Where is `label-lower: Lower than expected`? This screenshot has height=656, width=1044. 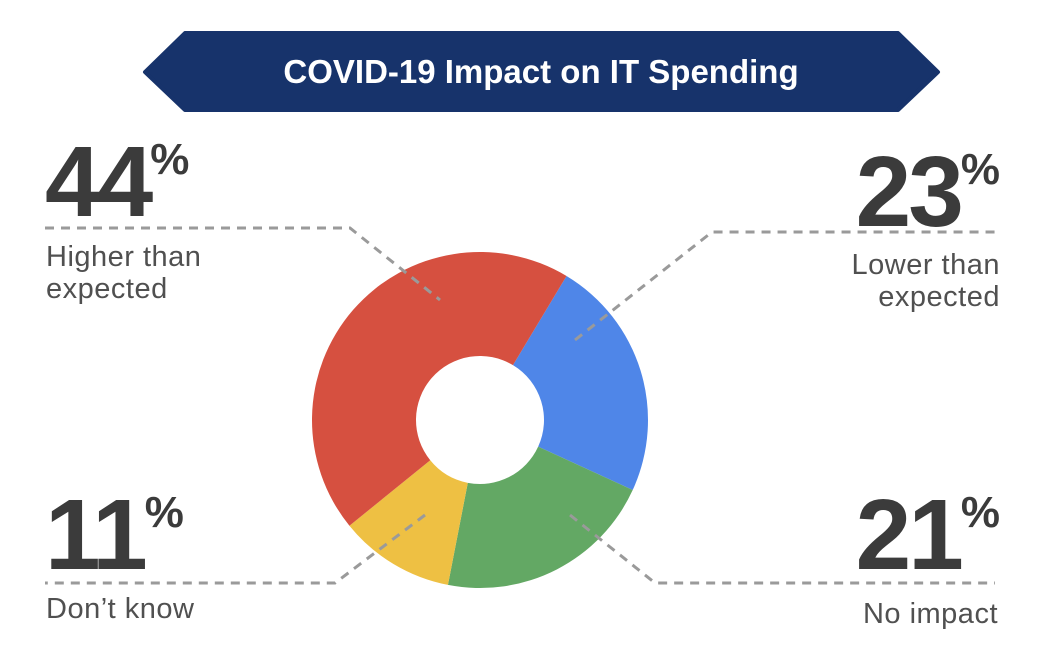
label-lower: Lower than expected is located at coordinates (925, 281).